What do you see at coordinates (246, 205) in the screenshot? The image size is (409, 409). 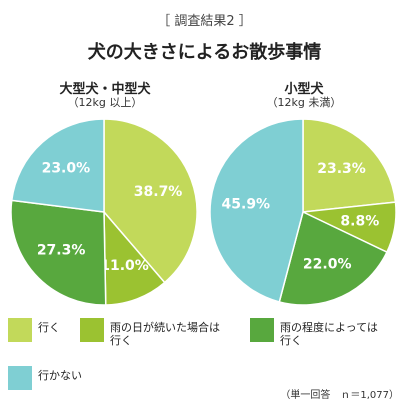 I see `pie-1-label-no-walk: 45.9%` at bounding box center [246, 205].